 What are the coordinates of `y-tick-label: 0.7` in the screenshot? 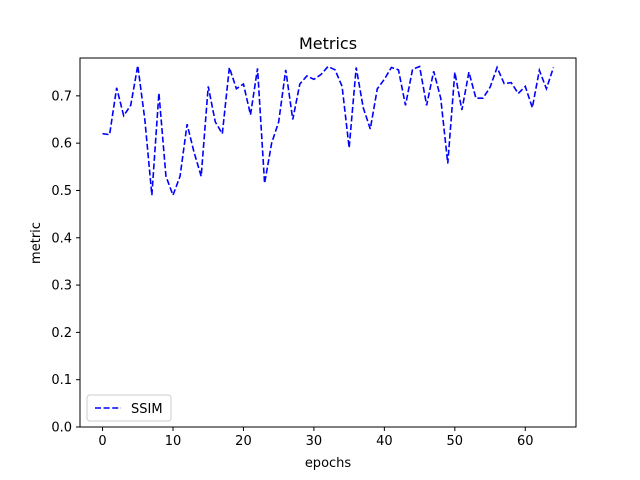 It's located at (61, 96).